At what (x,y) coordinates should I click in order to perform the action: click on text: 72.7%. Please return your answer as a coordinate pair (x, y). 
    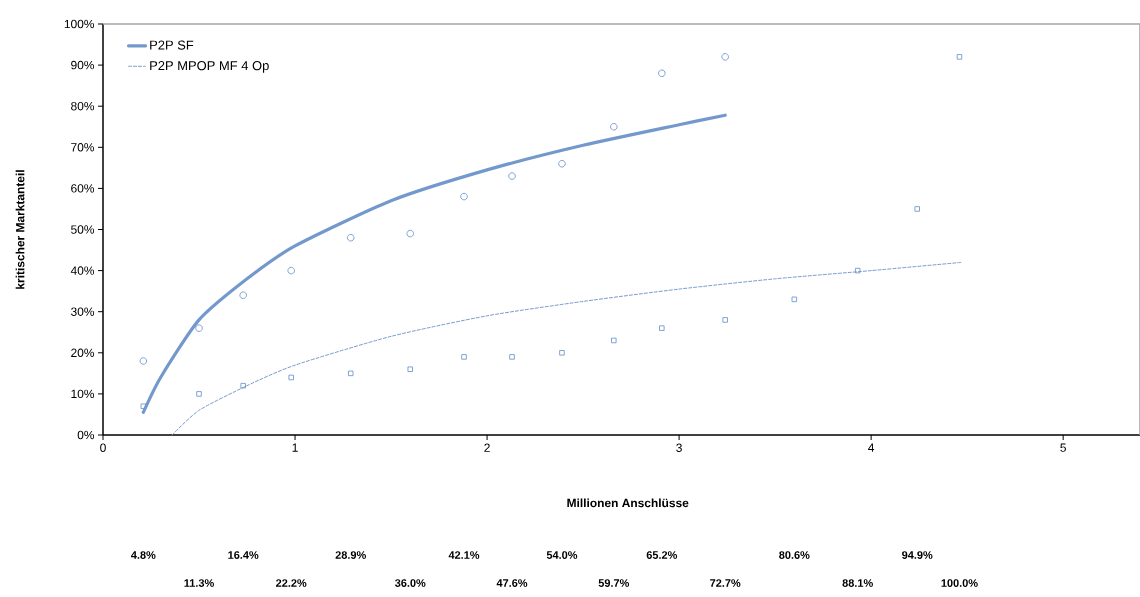
    Looking at the image, I should click on (725, 583).